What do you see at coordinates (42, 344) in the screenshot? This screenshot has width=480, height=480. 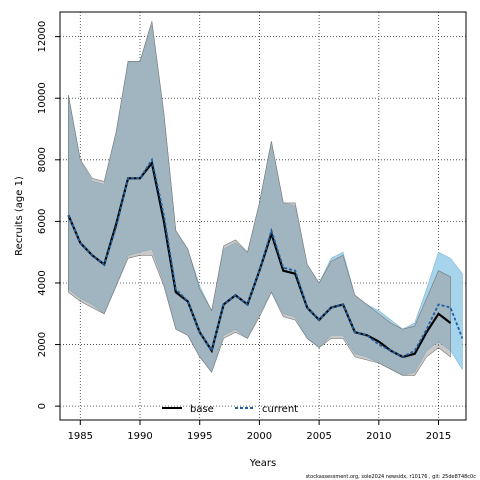 I see `y-tick-label-2000: 2000` at bounding box center [42, 344].